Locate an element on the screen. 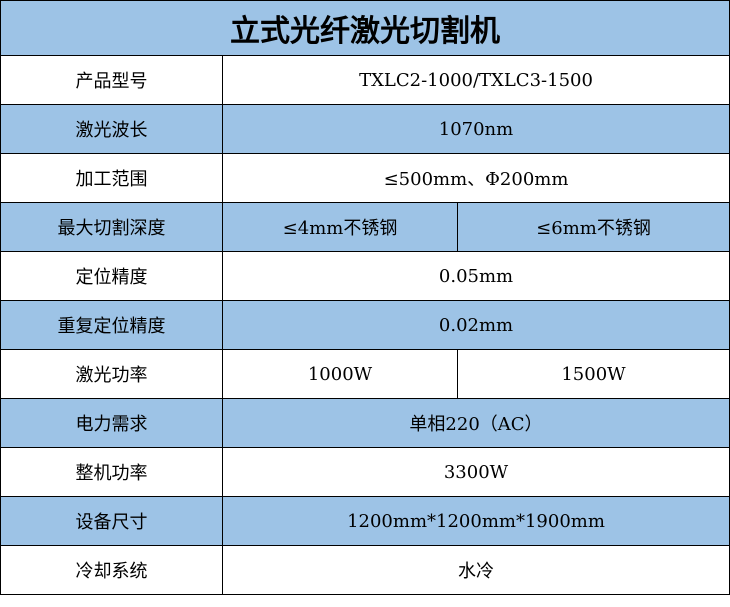 Image resolution: width=730 pixels, height=607 pixels. row-label: 产品型号 is located at coordinates (111, 80).